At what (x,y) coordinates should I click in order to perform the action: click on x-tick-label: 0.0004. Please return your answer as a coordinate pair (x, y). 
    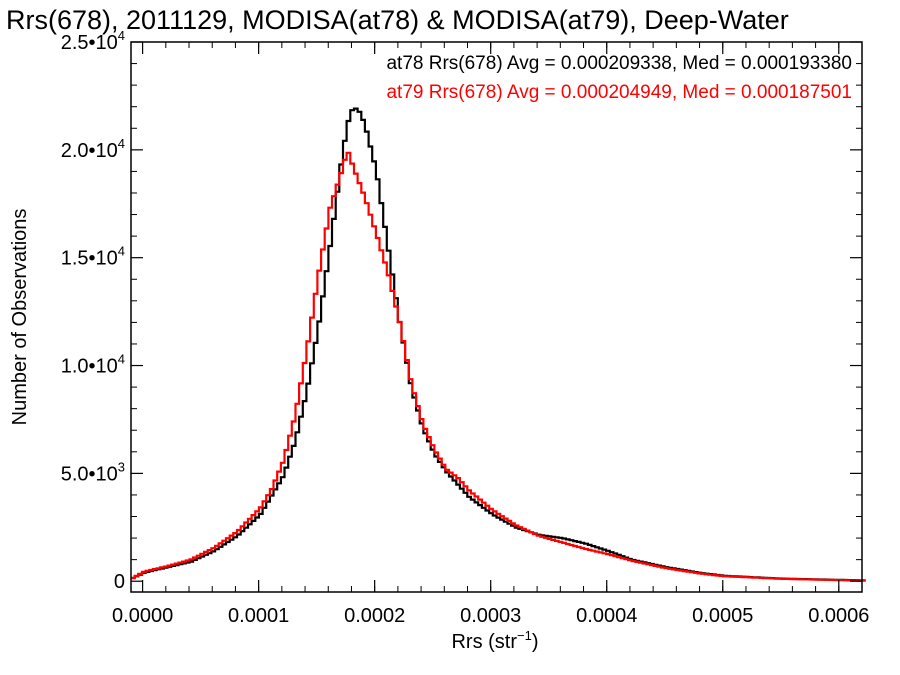
    Looking at the image, I should click on (606, 616).